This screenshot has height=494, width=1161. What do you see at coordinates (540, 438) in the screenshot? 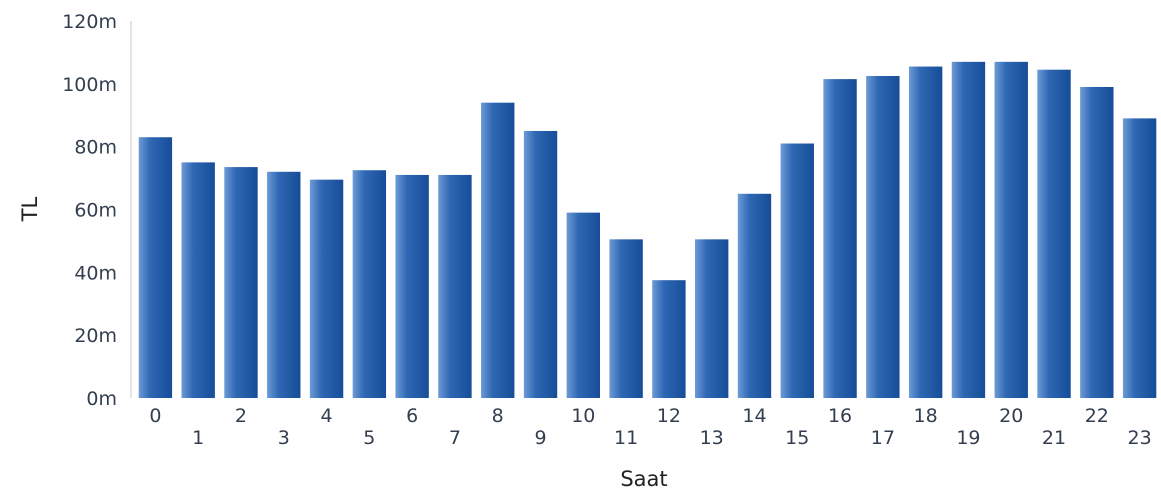
I see `x-tick-label: 9` at bounding box center [540, 438].